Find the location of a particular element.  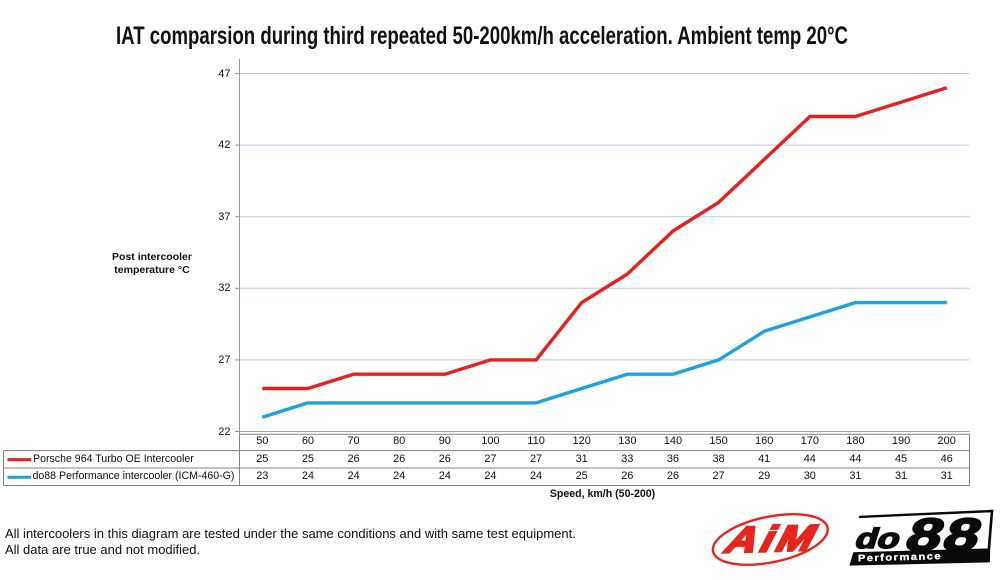

svg-text: 88 is located at coordinates (946, 534).